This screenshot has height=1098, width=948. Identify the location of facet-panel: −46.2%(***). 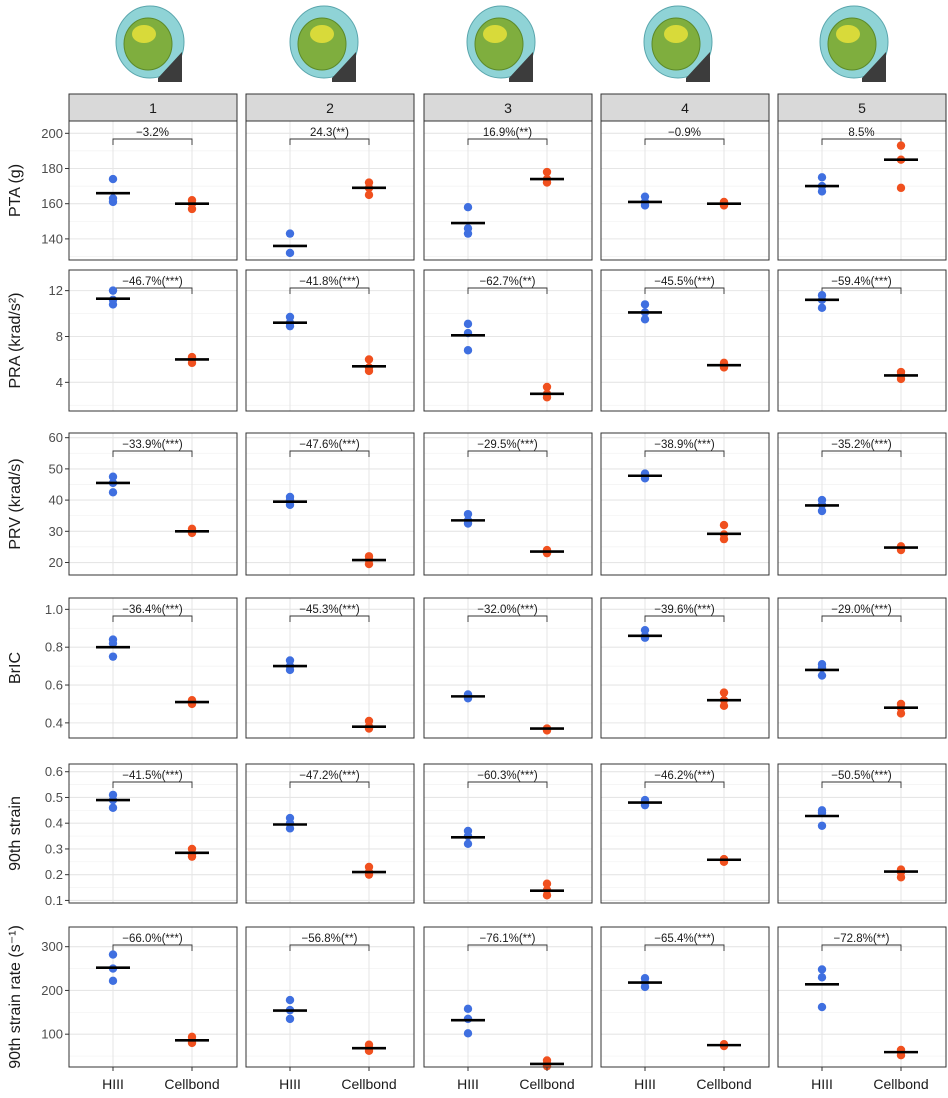
(685, 833).